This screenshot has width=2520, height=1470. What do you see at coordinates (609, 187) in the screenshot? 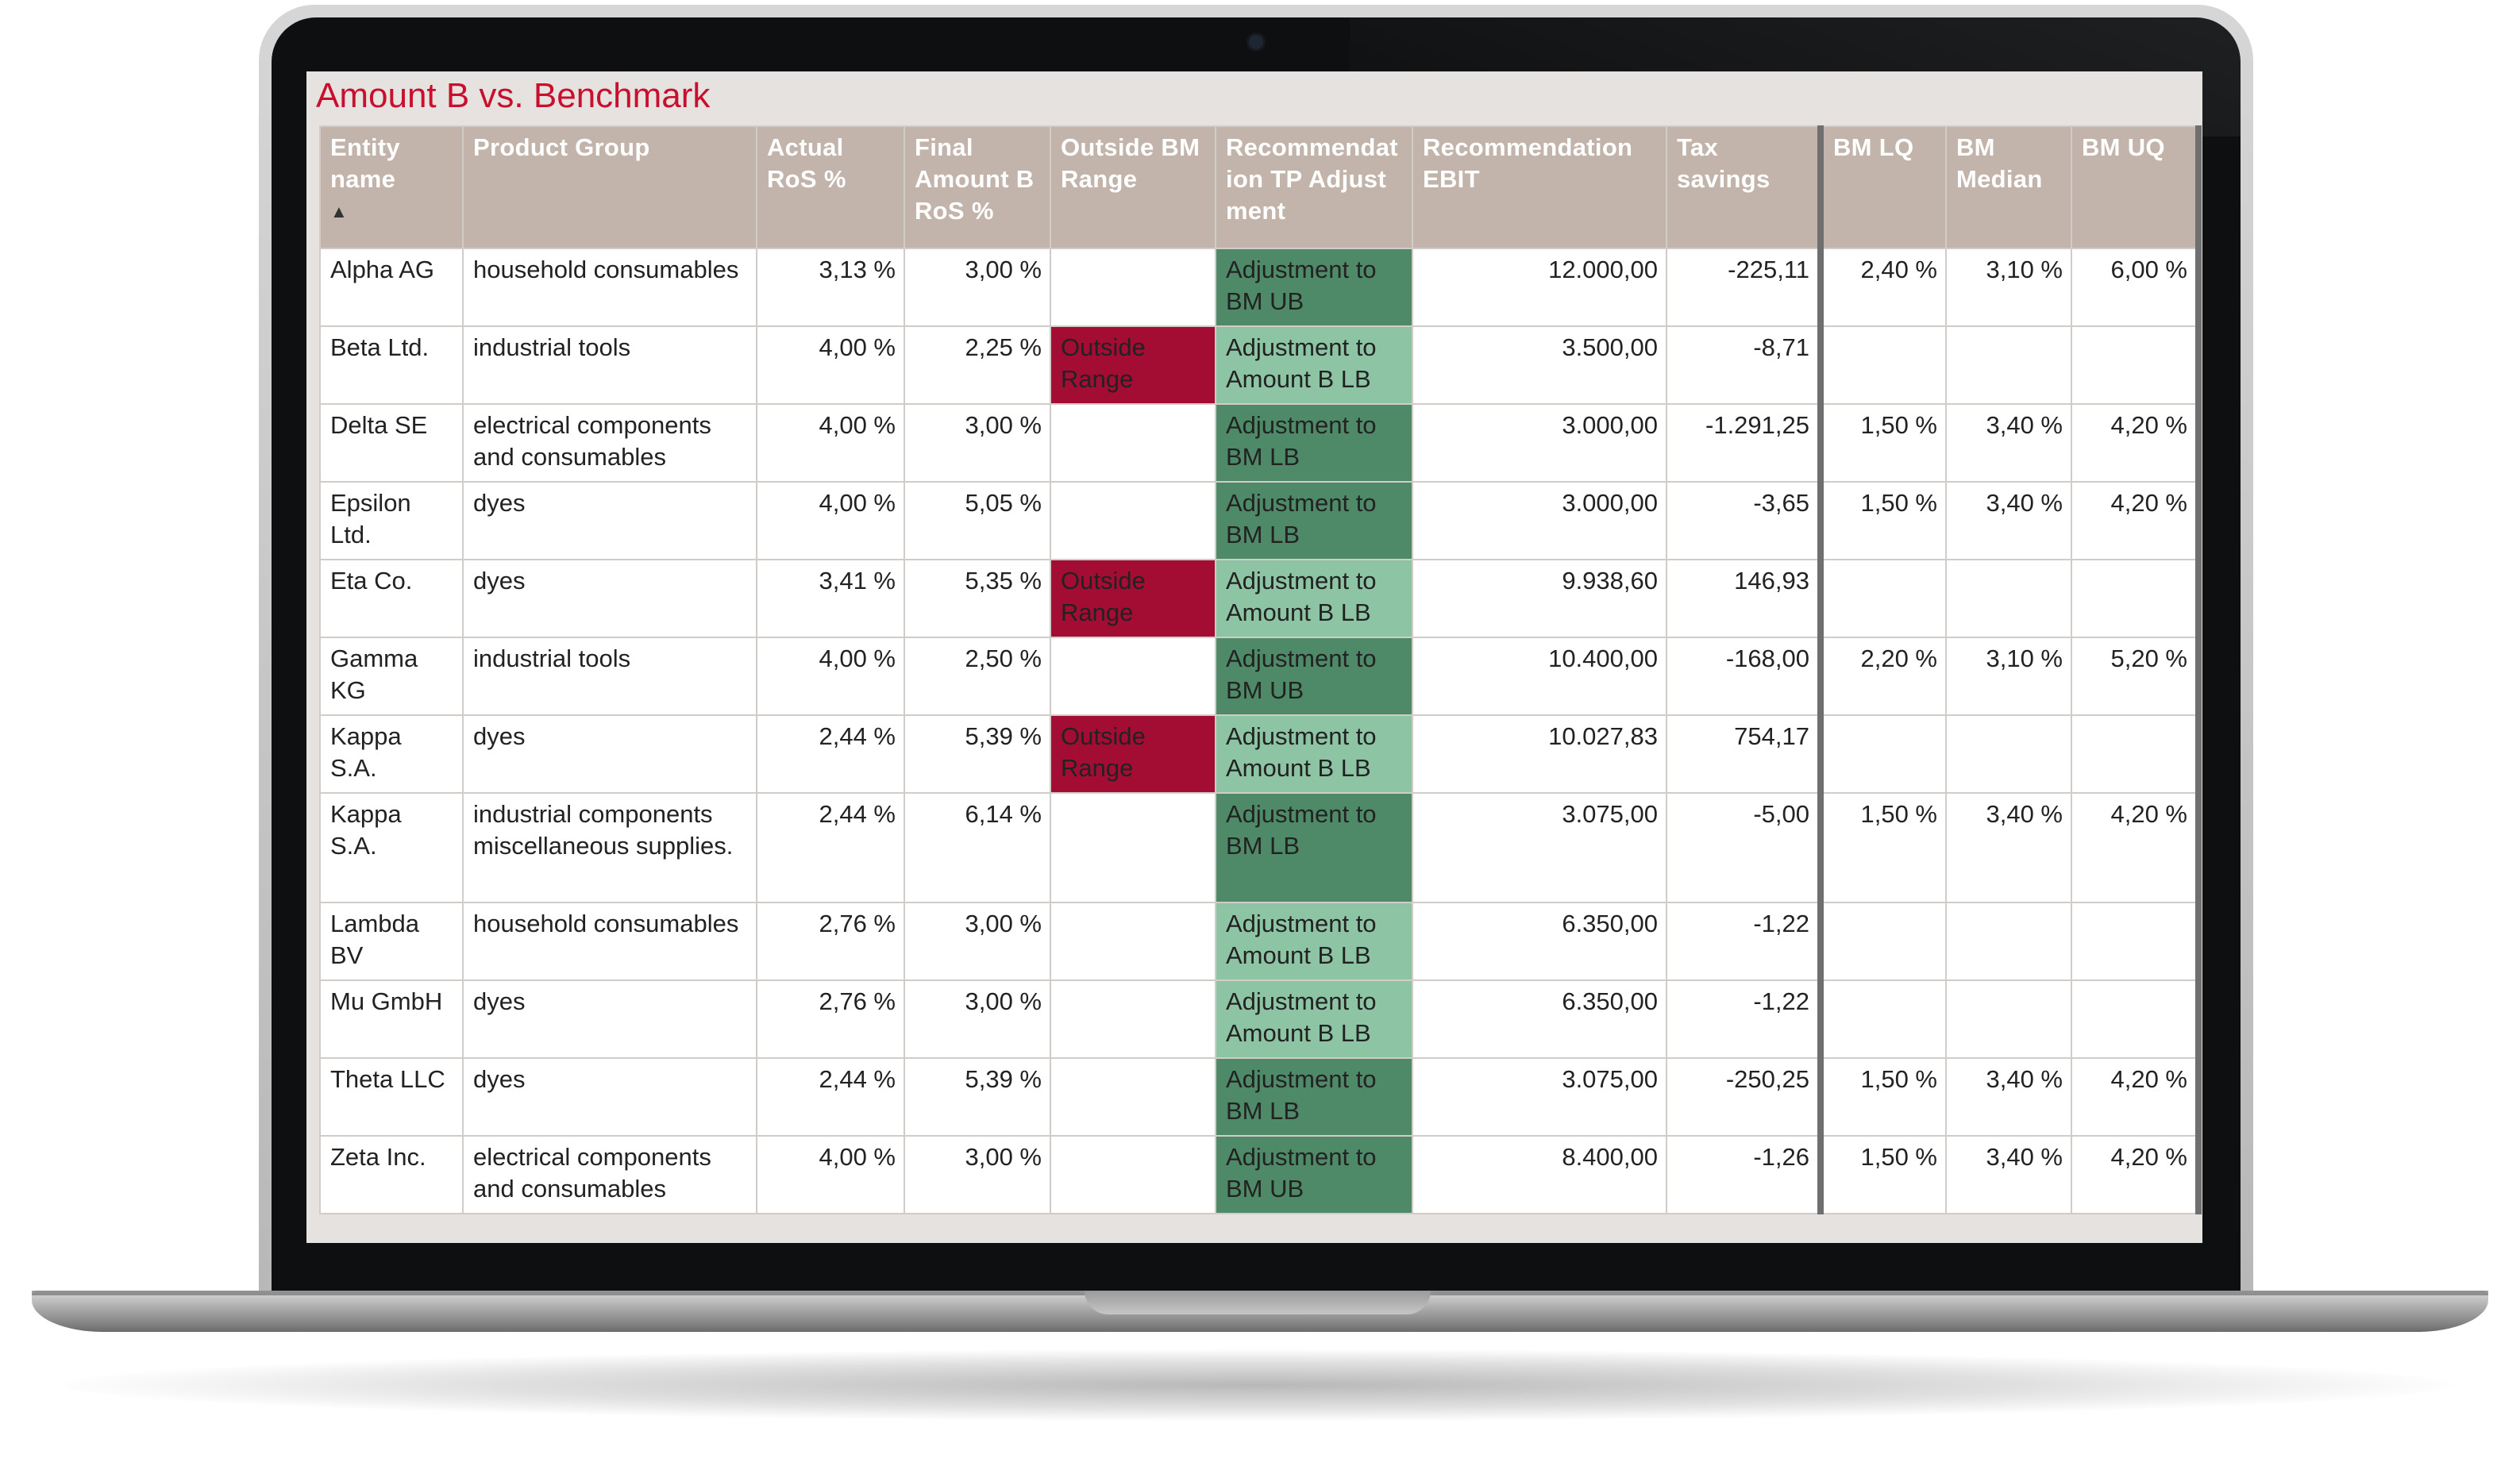
I see `column-header-product-group: Product Group` at bounding box center [609, 187].